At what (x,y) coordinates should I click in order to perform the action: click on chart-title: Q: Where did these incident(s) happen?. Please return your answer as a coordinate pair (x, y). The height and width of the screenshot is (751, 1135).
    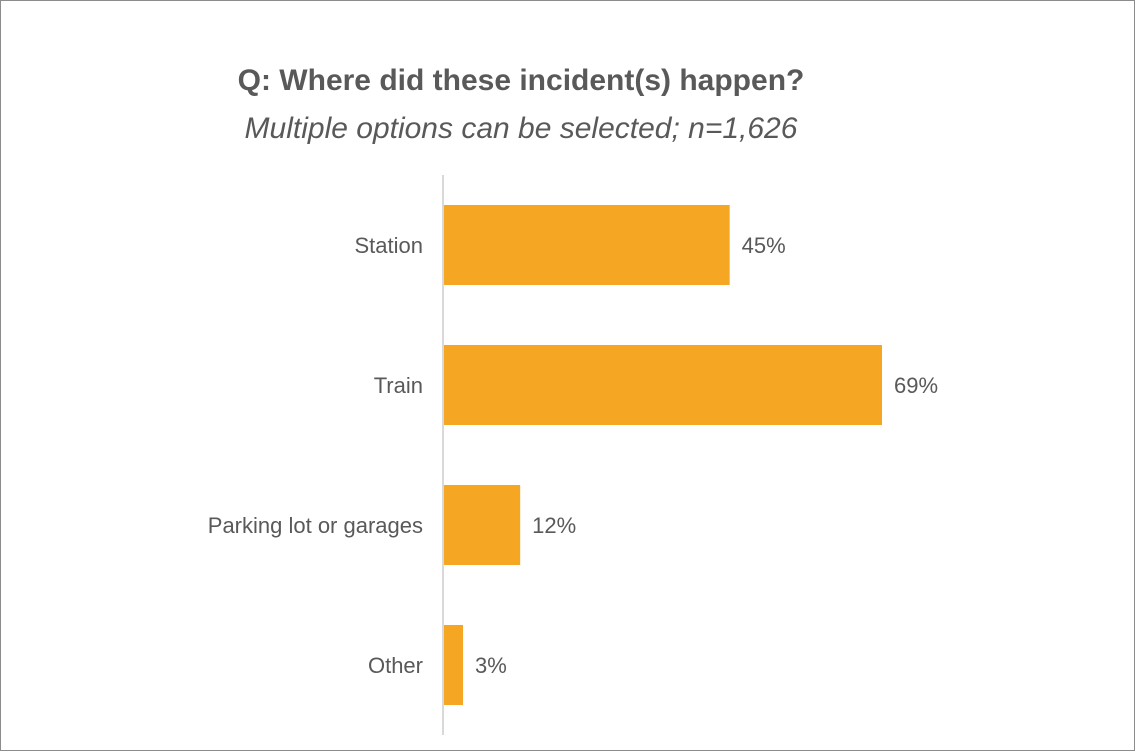
    Looking at the image, I should click on (521, 80).